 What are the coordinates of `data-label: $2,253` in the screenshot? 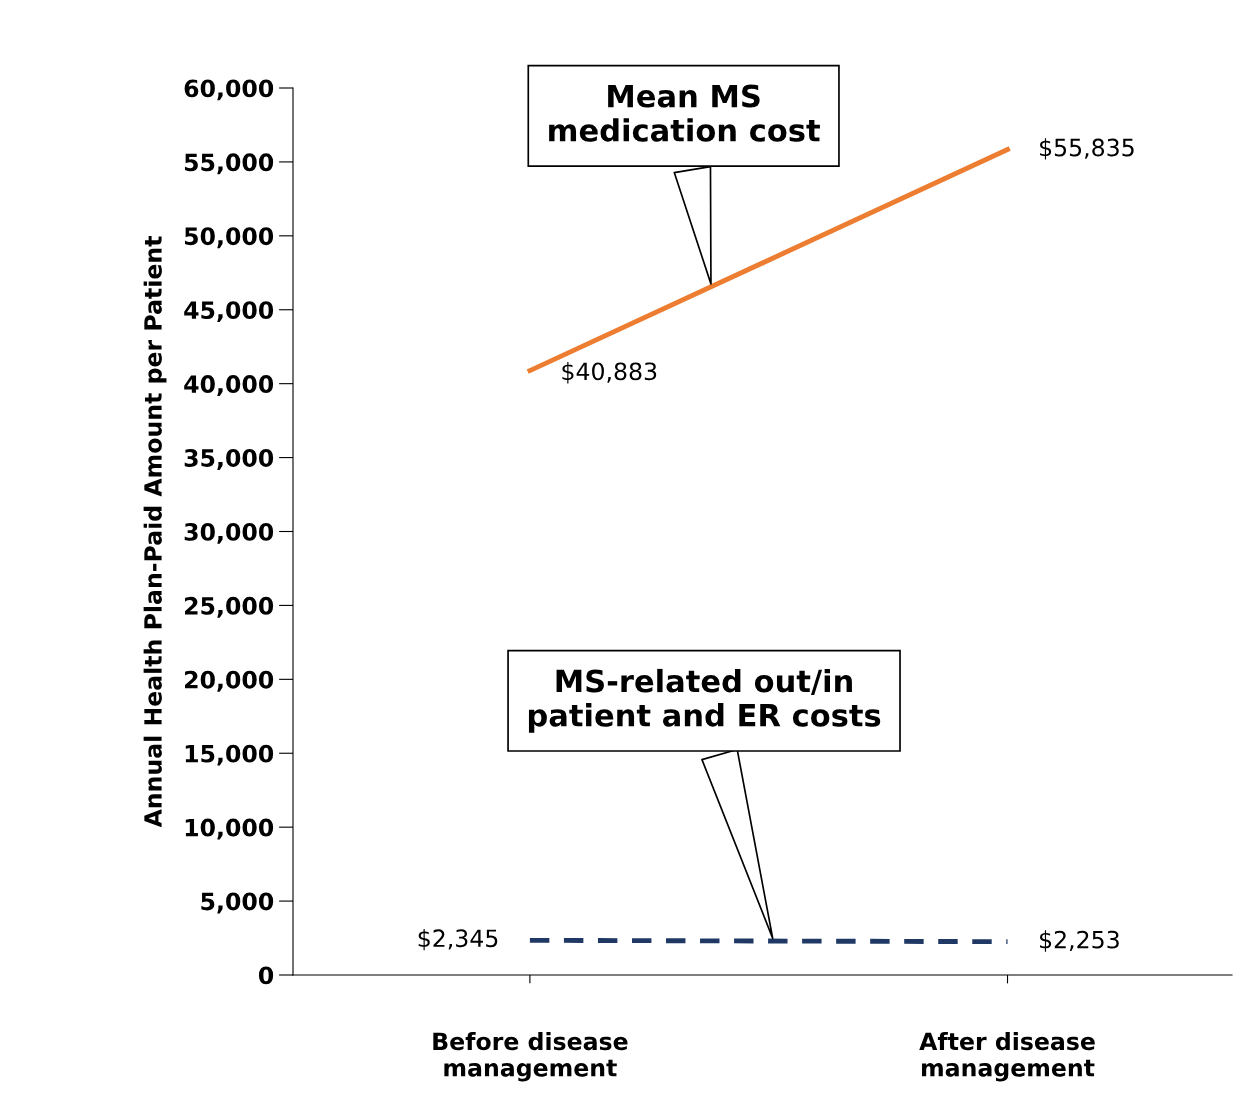 It's located at (1079, 941).